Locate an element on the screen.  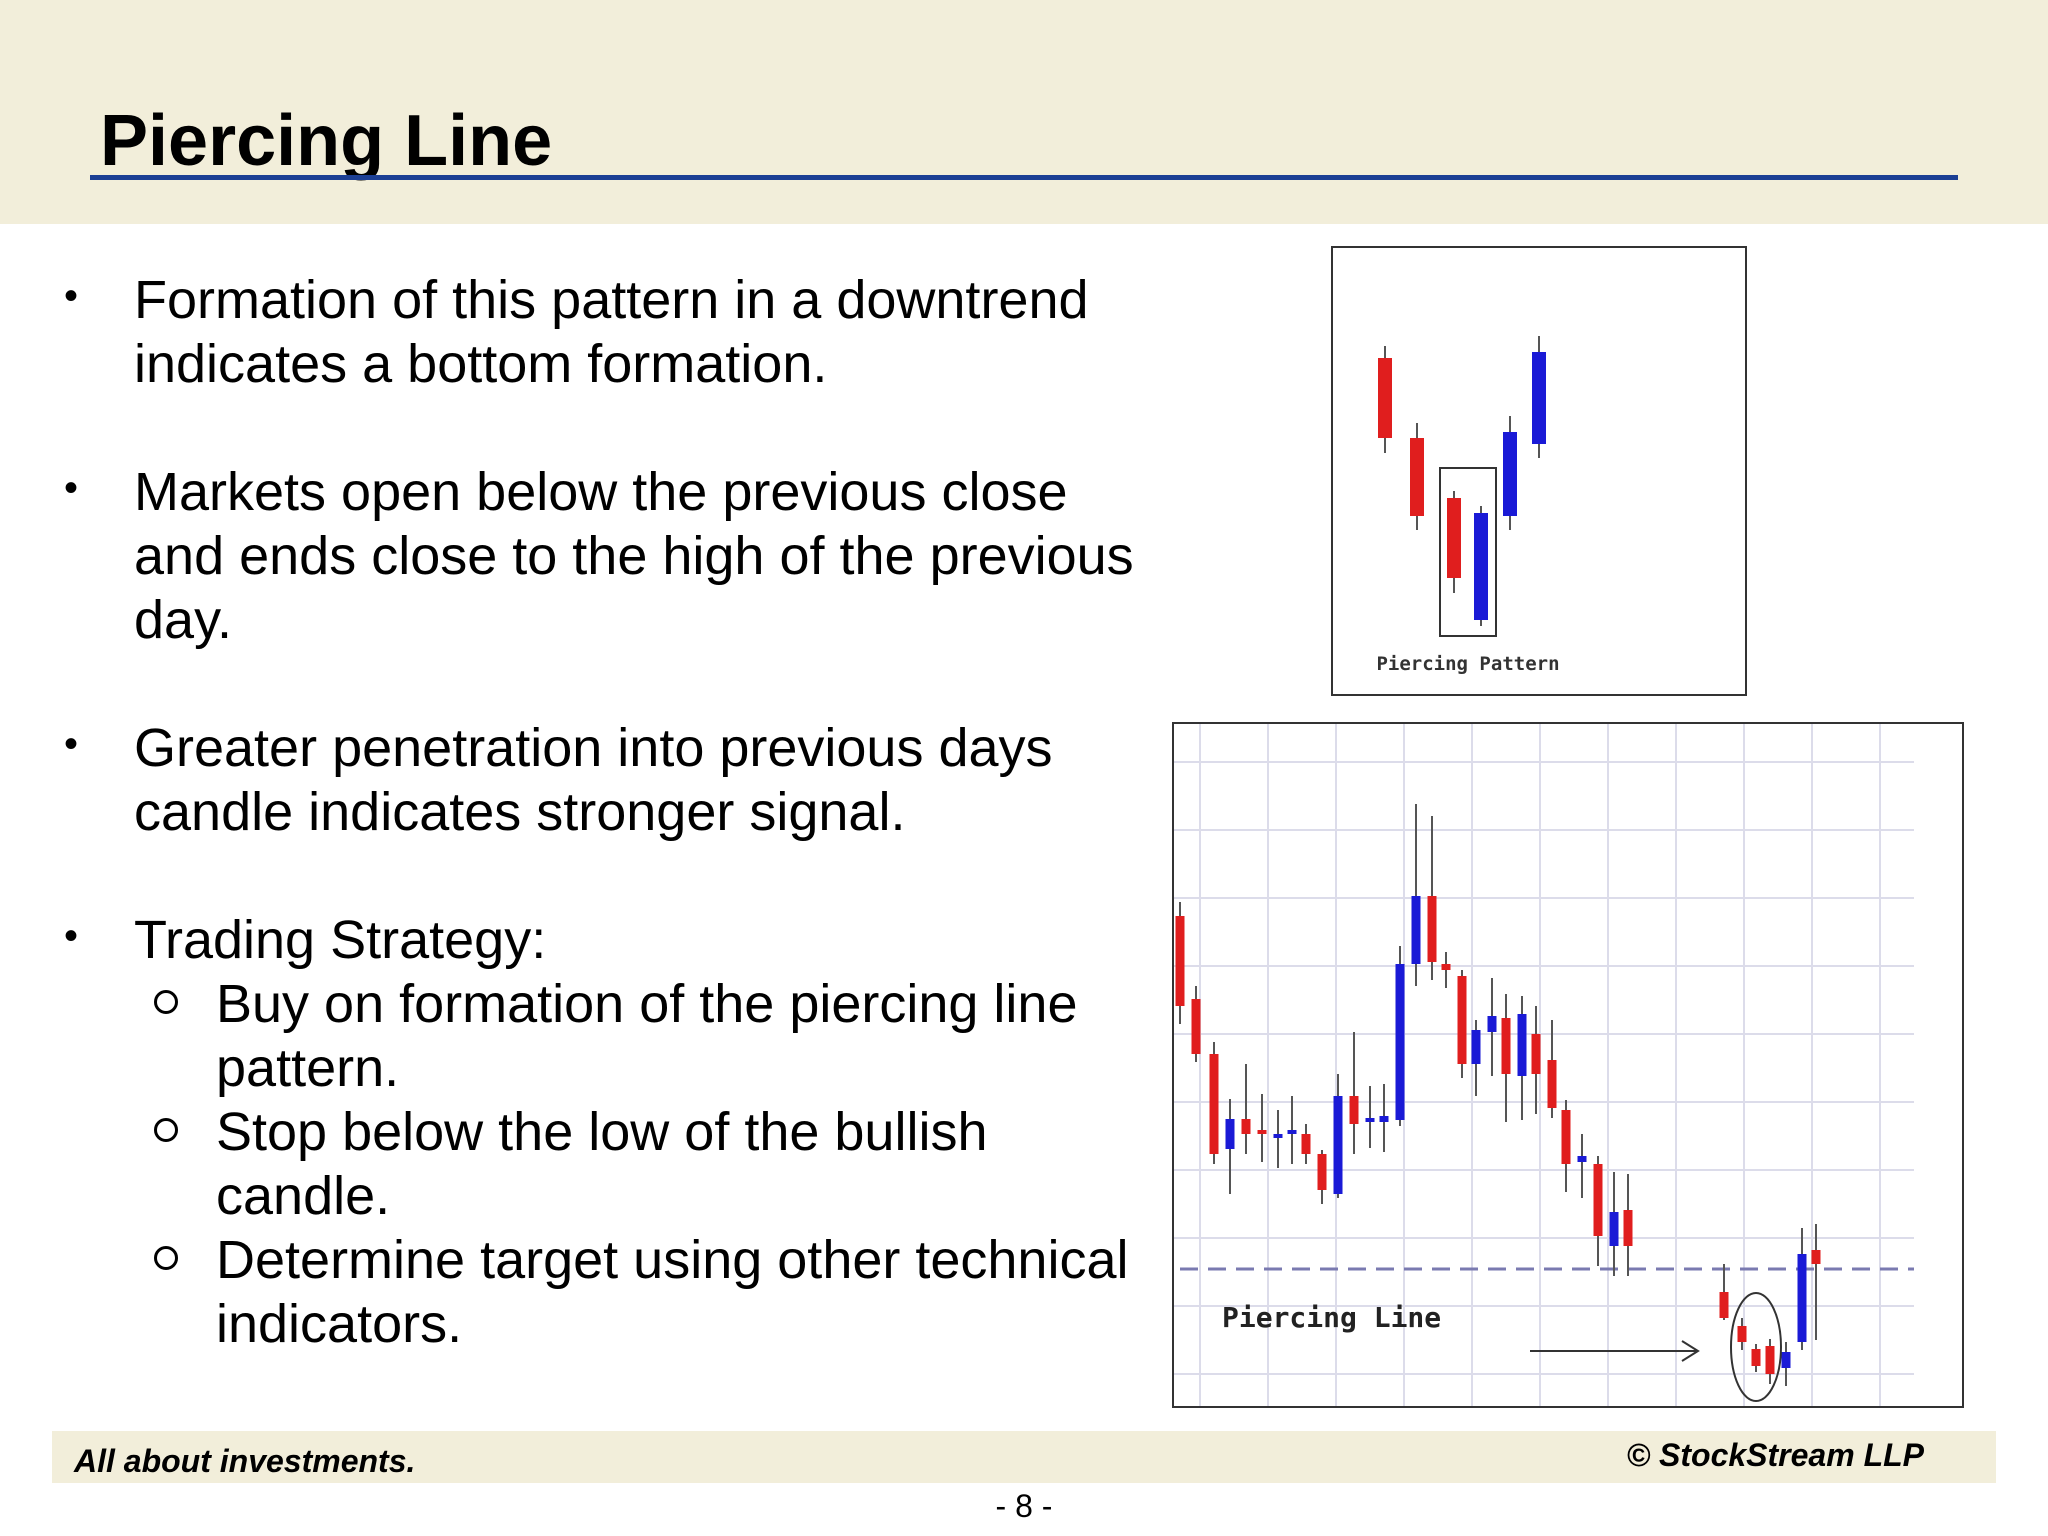
slide-header: Piercing Line is located at coordinates (1024, 112).